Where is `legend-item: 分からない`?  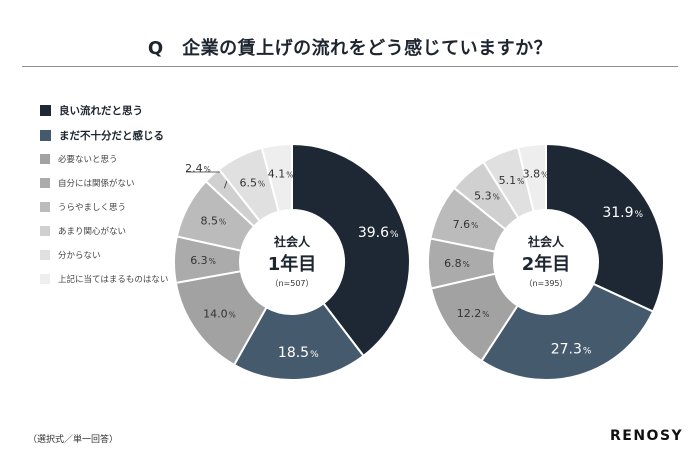
legend-item: 分からない is located at coordinates (70, 255).